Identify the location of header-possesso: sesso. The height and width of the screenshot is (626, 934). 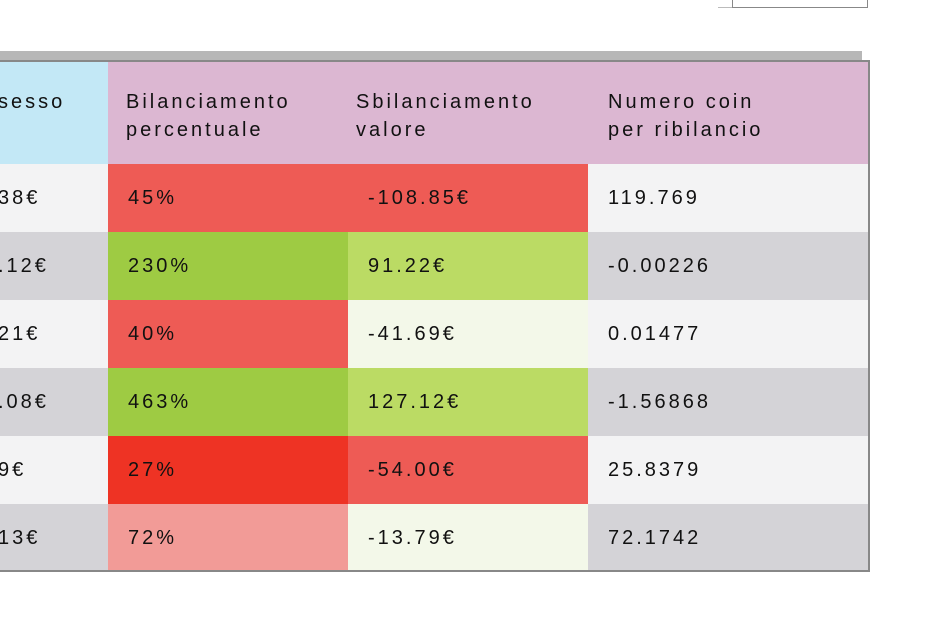
(54, 113).